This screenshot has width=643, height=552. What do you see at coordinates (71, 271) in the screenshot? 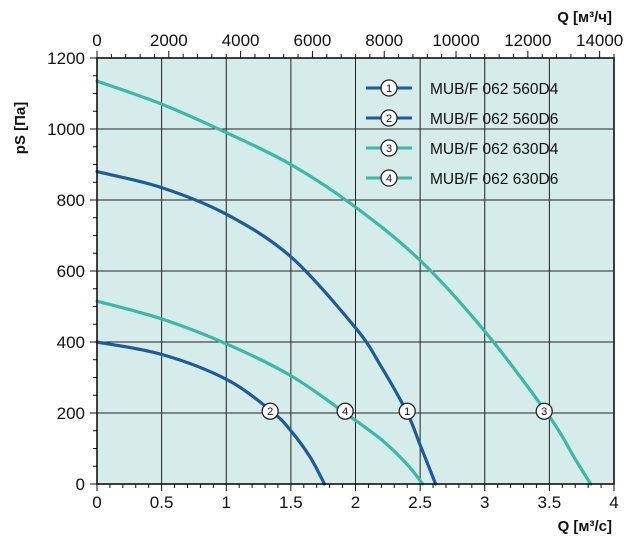
I see `y-tick-label: 600` at bounding box center [71, 271].